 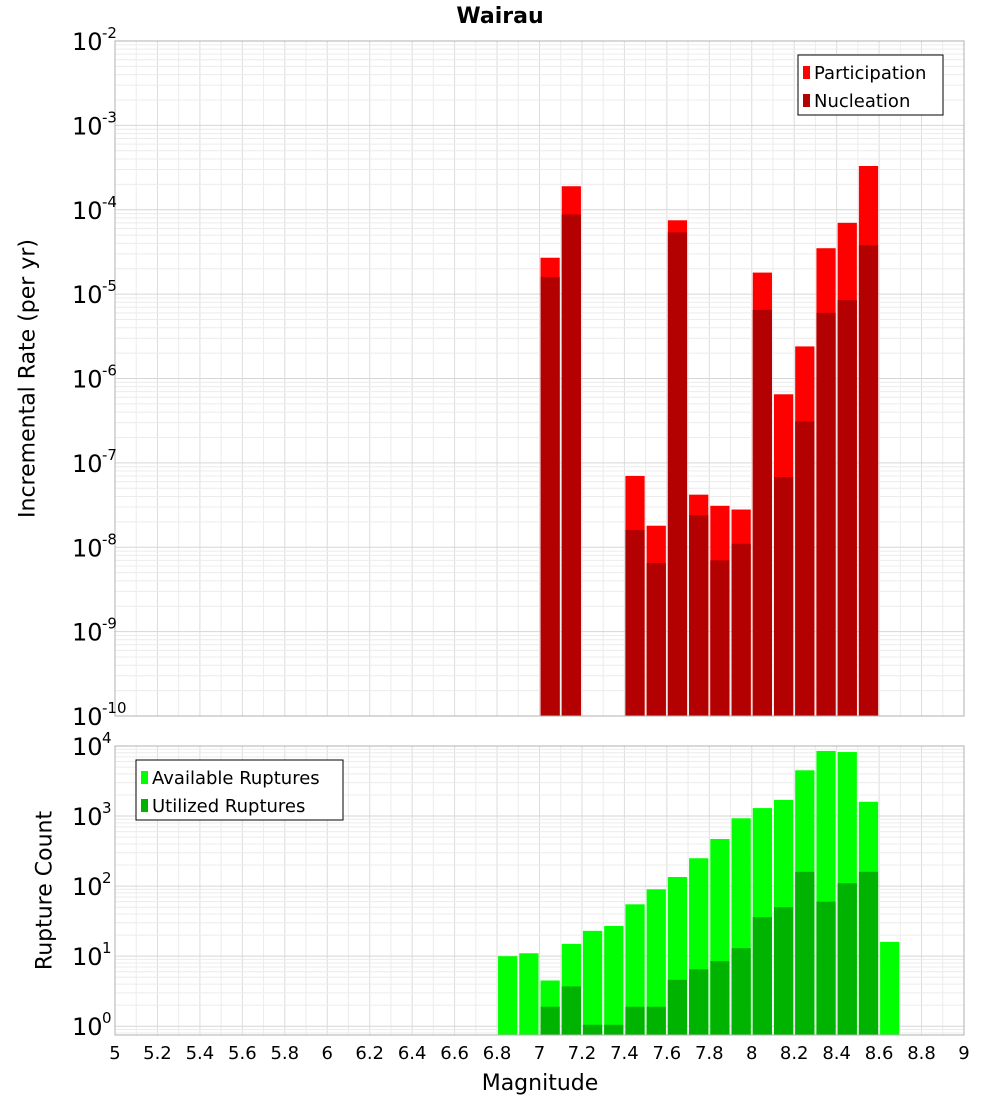 I want to click on top-legend-box, so click(x=870, y=85).